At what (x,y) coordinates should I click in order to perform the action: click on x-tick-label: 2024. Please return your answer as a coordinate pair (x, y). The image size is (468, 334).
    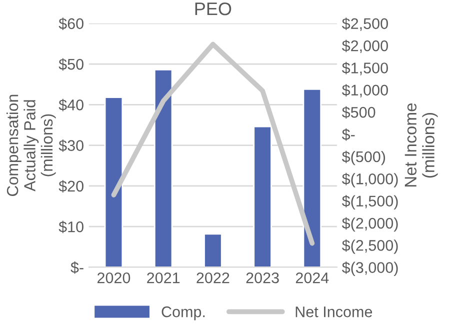
    Looking at the image, I should click on (312, 278).